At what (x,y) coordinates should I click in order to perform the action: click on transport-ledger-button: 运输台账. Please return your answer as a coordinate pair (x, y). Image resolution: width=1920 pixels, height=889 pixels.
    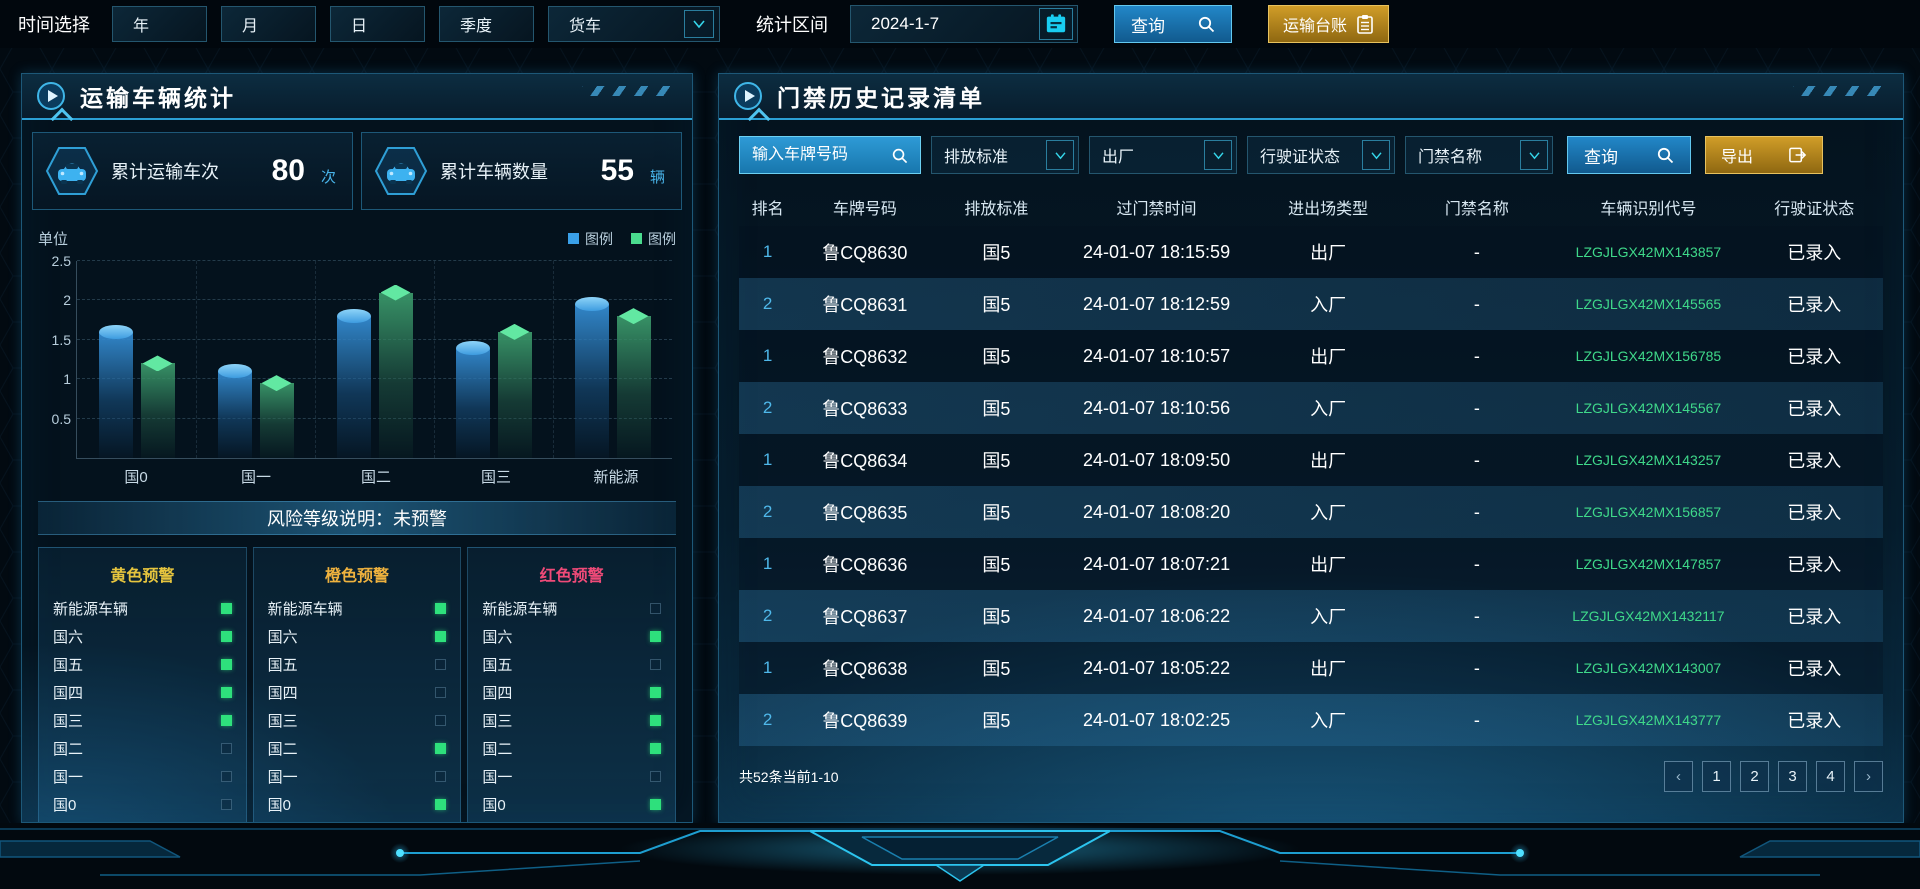
    Looking at the image, I should click on (1329, 24).